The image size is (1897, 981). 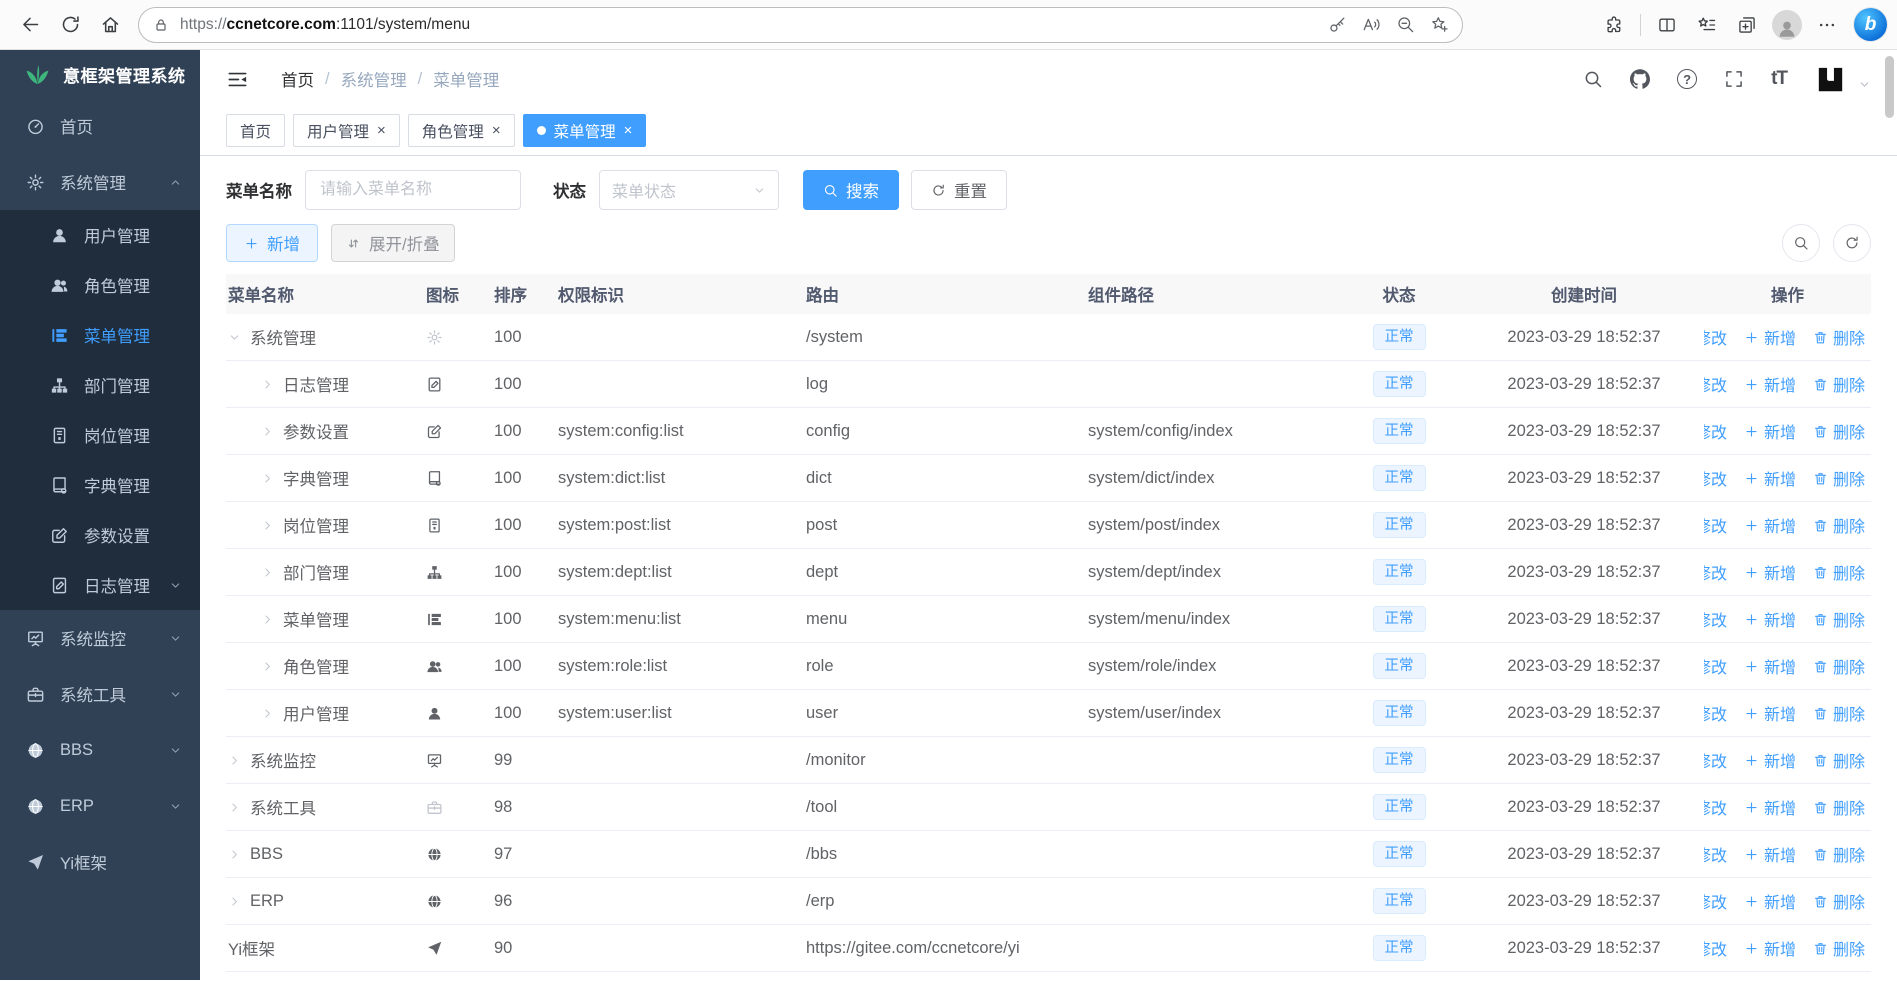 What do you see at coordinates (1337, 25) in the screenshot?
I see `password-button` at bounding box center [1337, 25].